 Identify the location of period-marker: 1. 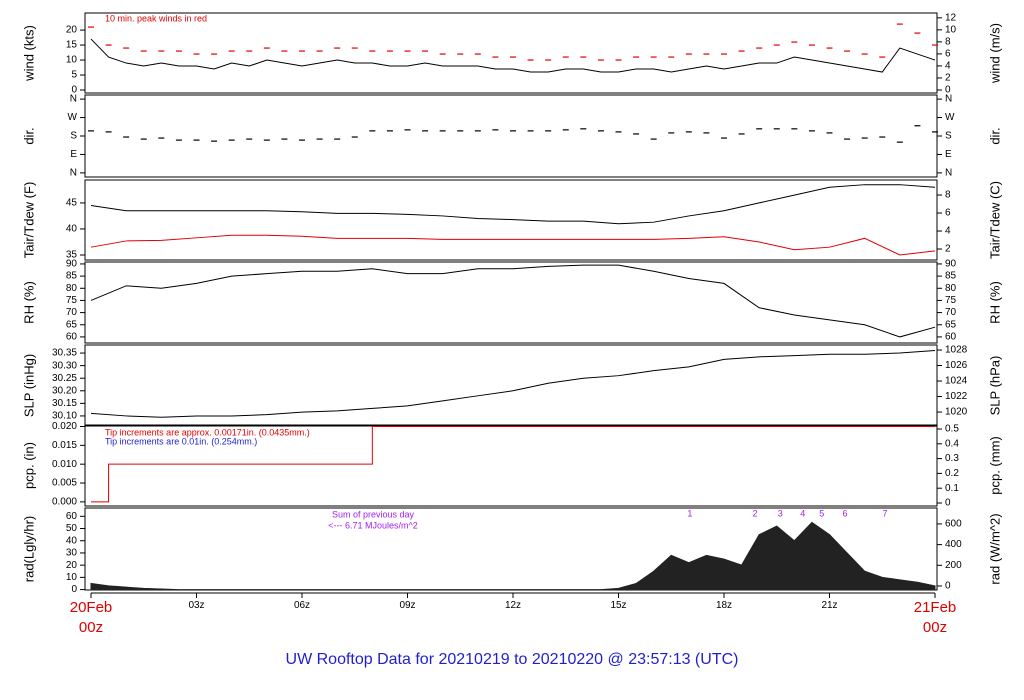
(689, 513).